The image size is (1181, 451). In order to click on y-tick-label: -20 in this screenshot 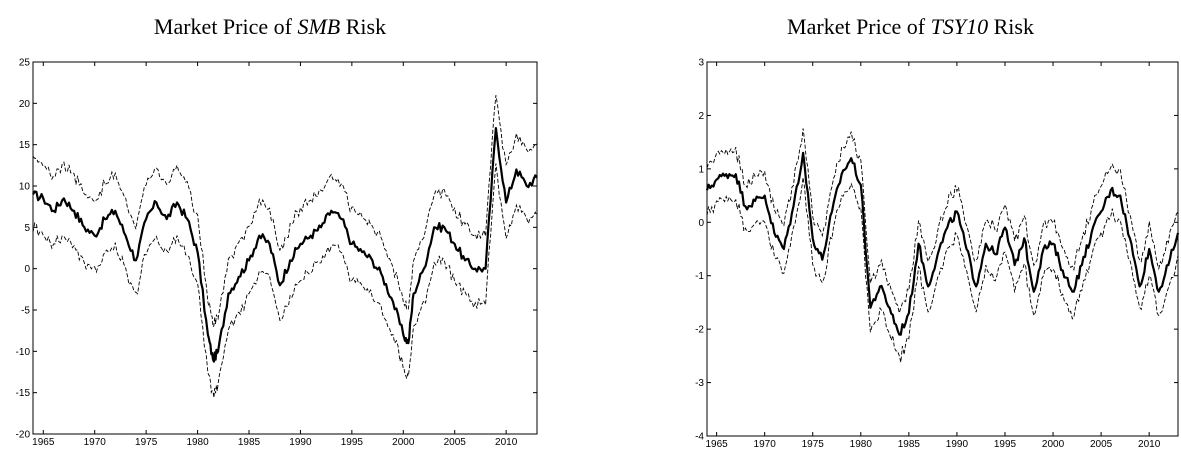, I will do `click(23, 435)`.